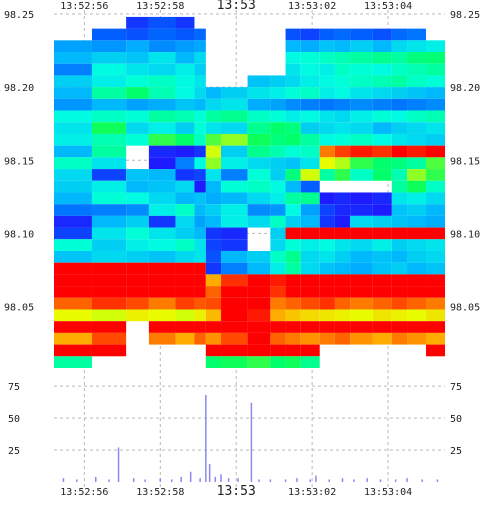 The image size is (500, 505). What do you see at coordinates (250, 438) in the screenshot?
I see `volume-bars` at bounding box center [250, 438].